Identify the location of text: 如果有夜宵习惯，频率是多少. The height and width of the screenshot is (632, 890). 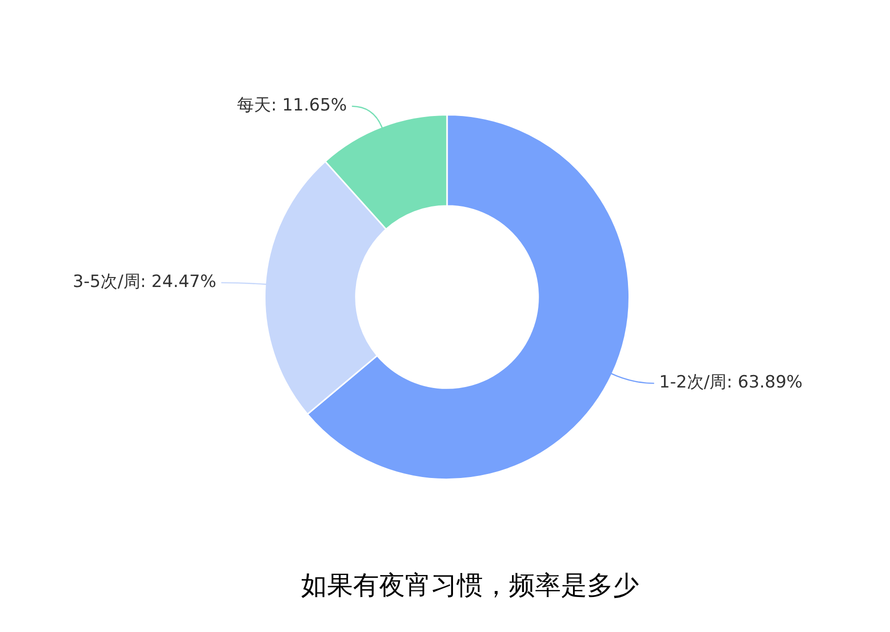
(470, 586).